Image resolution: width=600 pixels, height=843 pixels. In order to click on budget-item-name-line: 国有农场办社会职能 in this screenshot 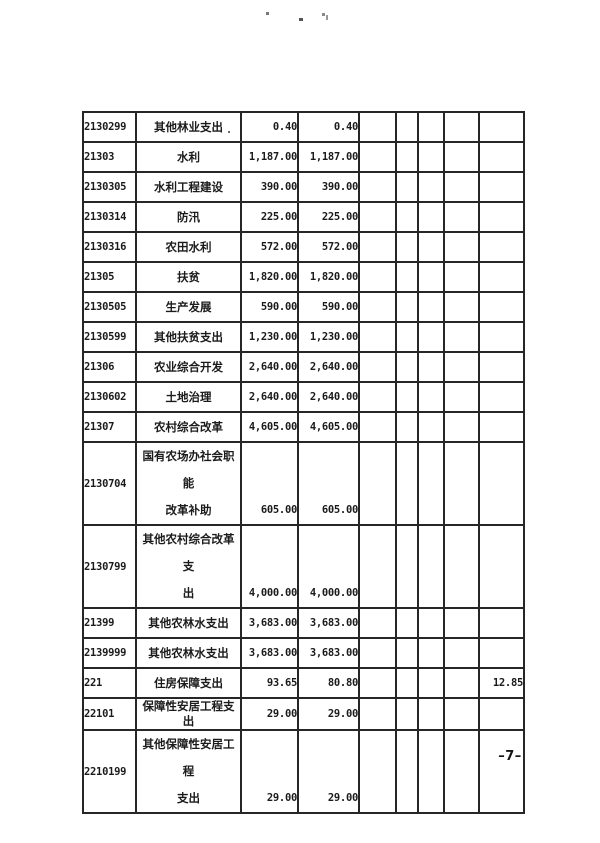, I will do `click(188, 469)`.